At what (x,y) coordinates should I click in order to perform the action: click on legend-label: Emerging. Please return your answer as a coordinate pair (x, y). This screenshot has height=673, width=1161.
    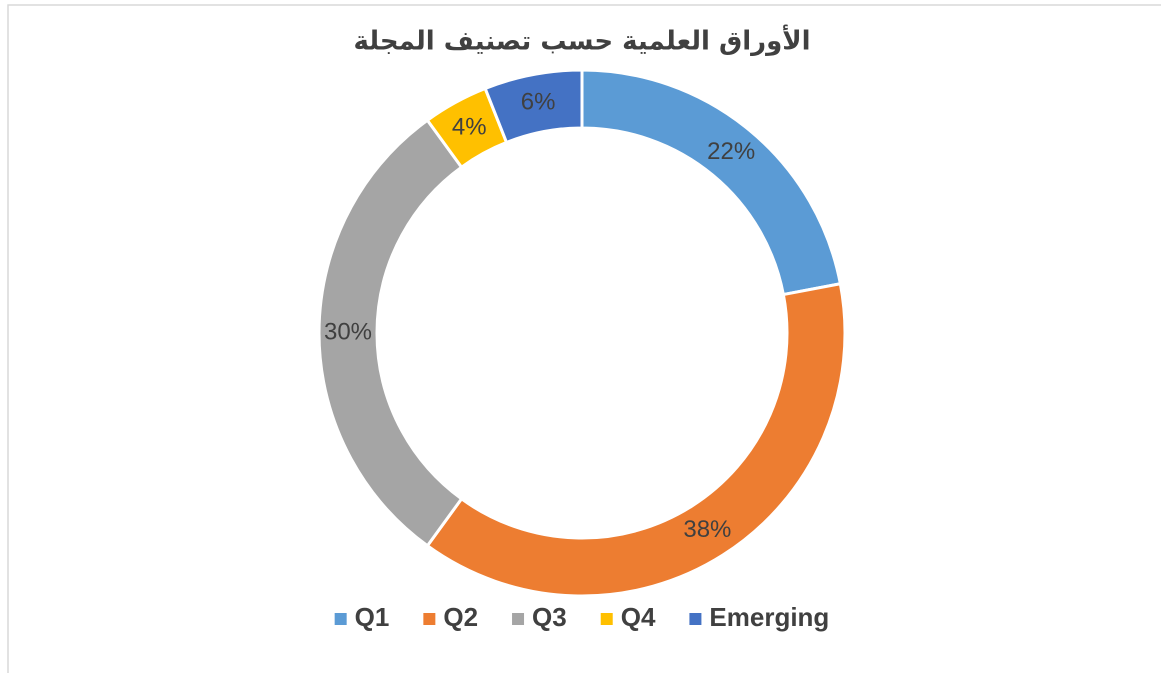
    Looking at the image, I should click on (769, 617).